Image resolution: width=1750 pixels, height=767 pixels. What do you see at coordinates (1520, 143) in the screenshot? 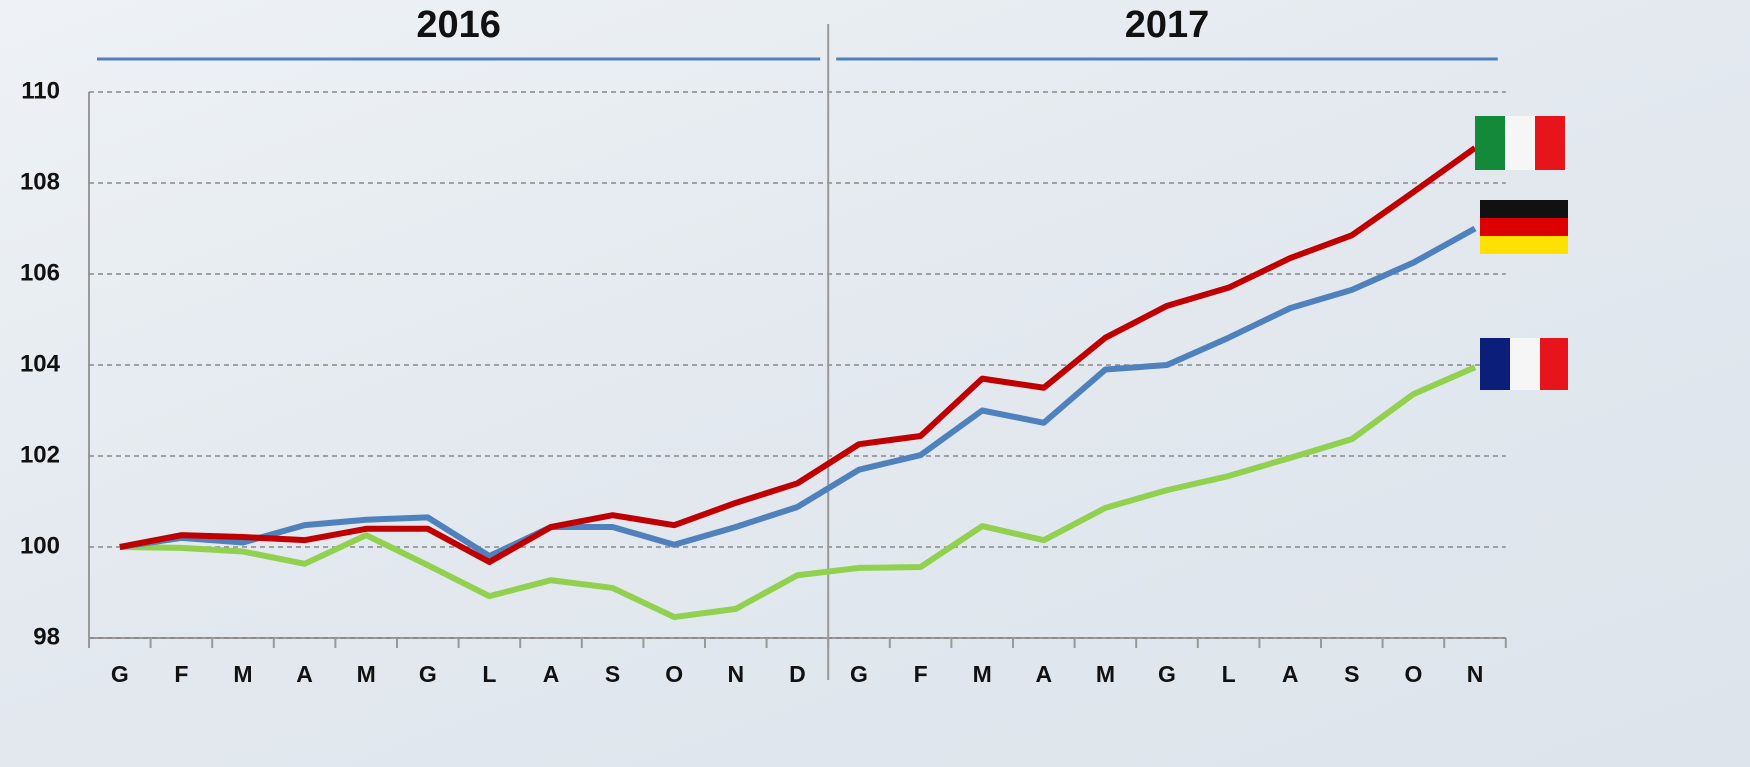
I see `flag-italy` at bounding box center [1520, 143].